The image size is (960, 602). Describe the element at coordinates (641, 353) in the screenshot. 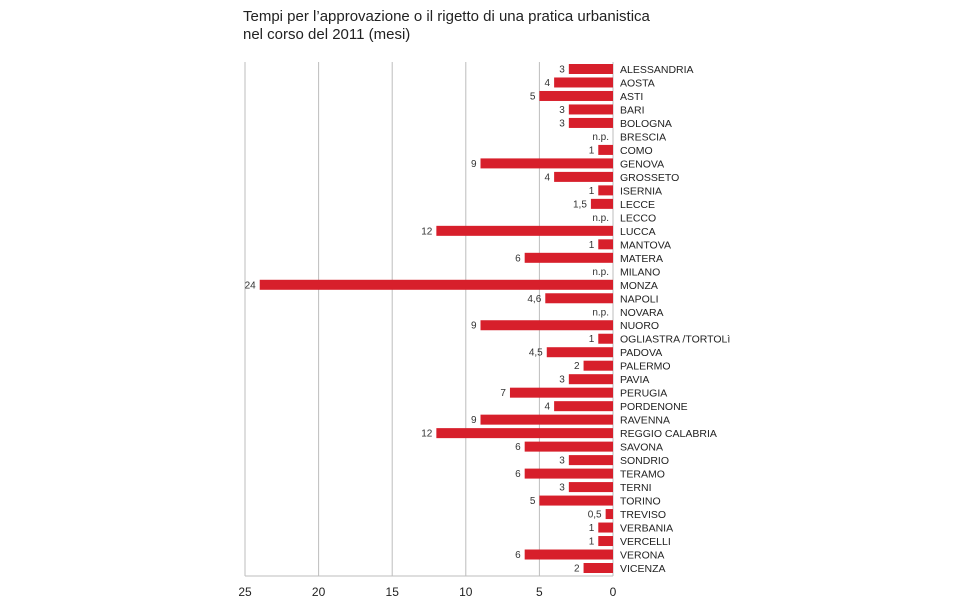

I see `category-label: PADOVA` at that location.